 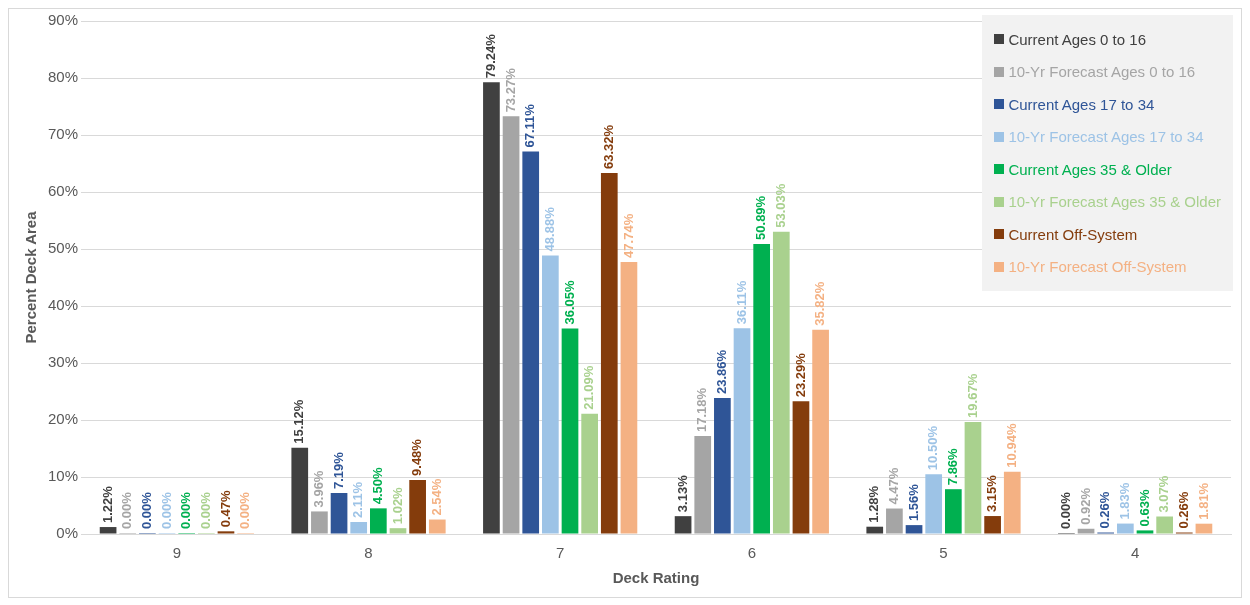 I want to click on data-label: 50.89%, so click(x=761, y=217).